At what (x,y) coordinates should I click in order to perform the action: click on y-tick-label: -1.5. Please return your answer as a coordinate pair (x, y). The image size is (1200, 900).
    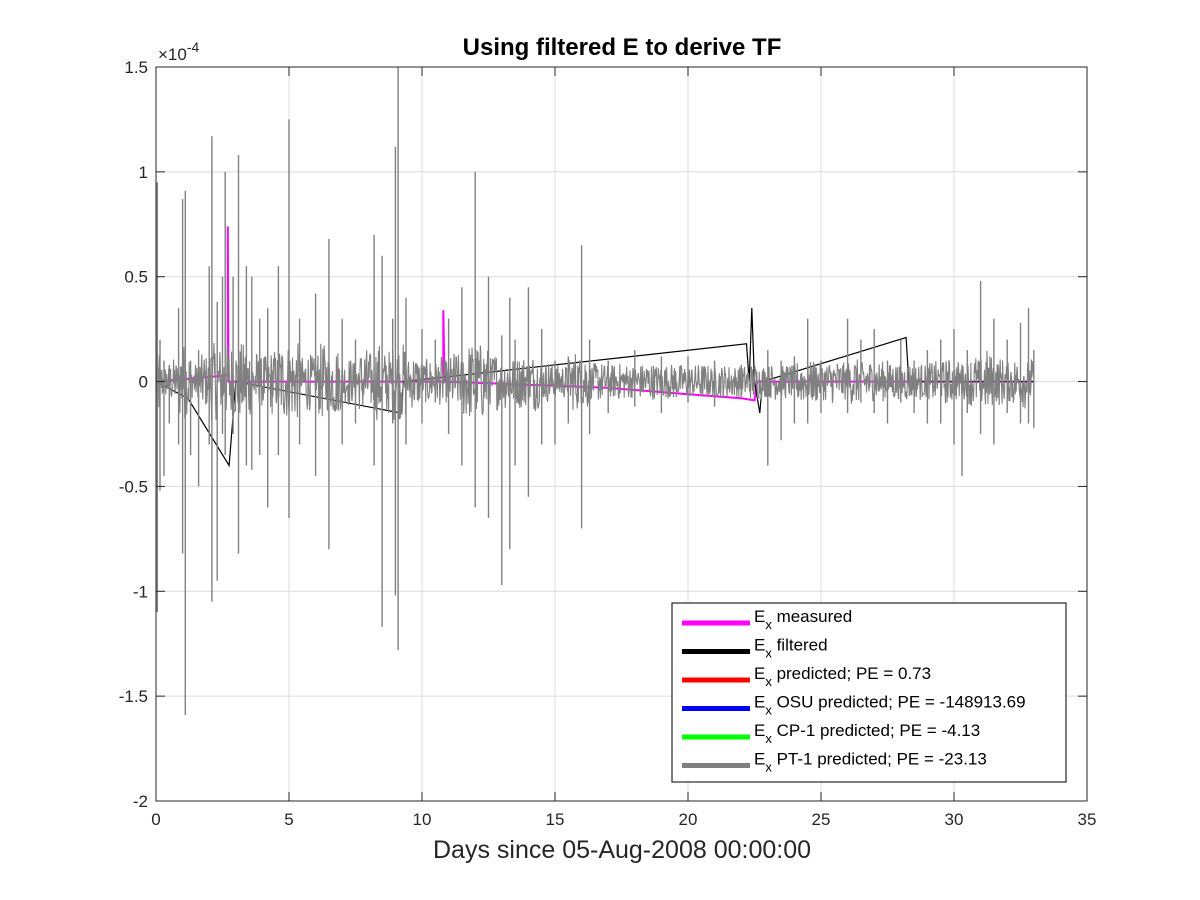
    Looking at the image, I should click on (133, 696).